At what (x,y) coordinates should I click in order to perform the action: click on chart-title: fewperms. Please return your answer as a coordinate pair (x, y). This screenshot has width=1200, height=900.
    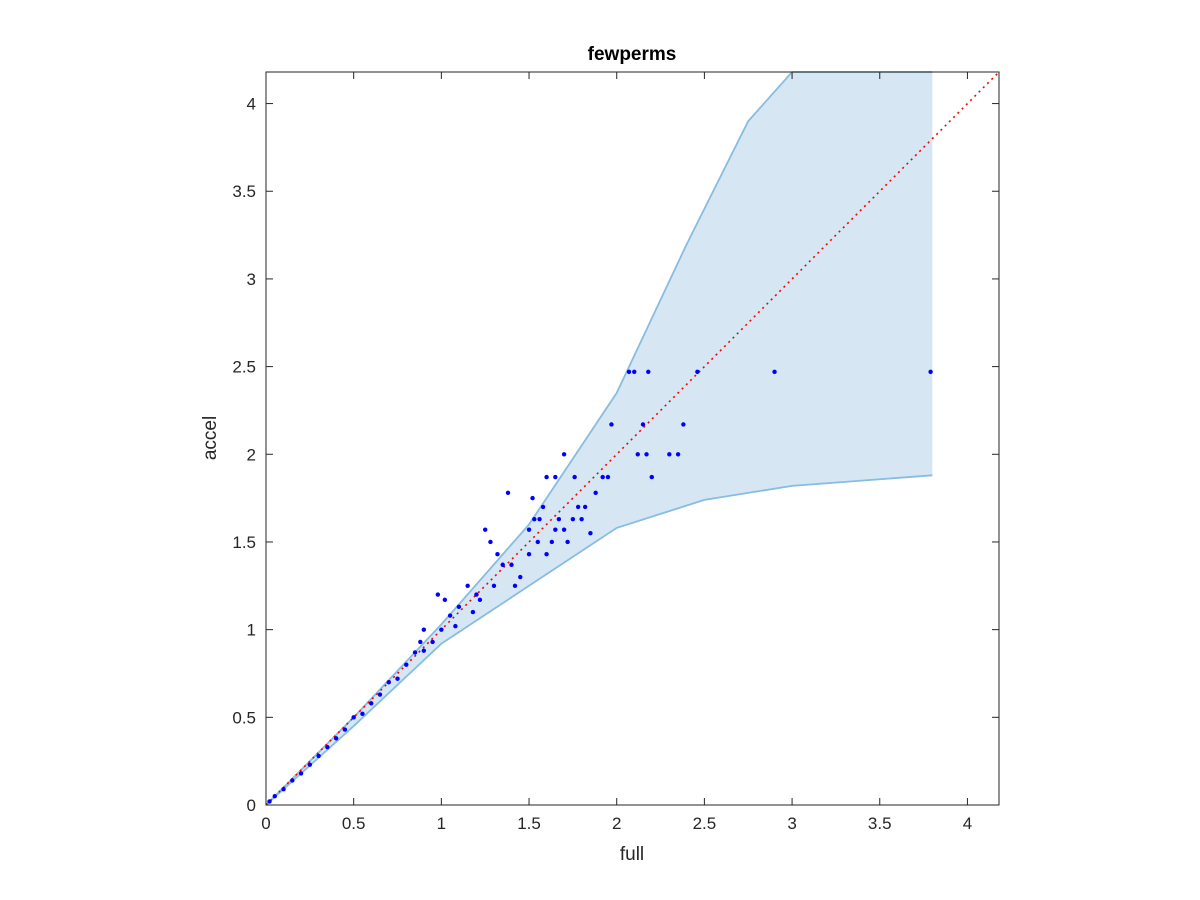
    Looking at the image, I should click on (632, 54).